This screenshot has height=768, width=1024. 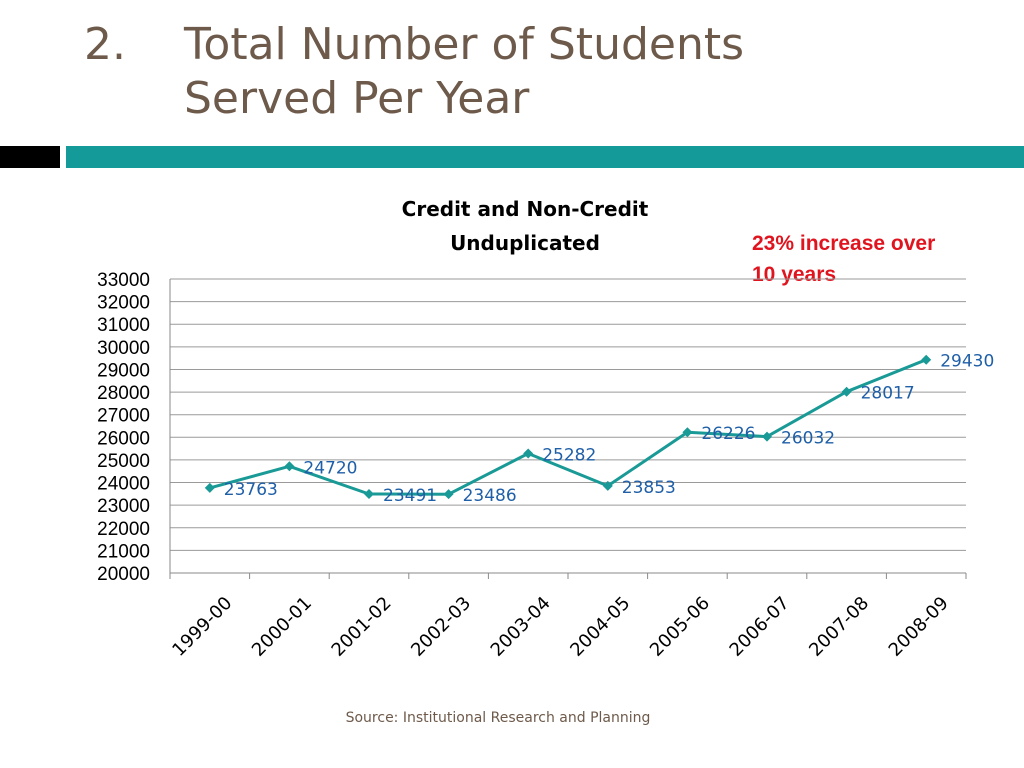 What do you see at coordinates (545, 157) in the screenshot?
I see `accent-bar-teal` at bounding box center [545, 157].